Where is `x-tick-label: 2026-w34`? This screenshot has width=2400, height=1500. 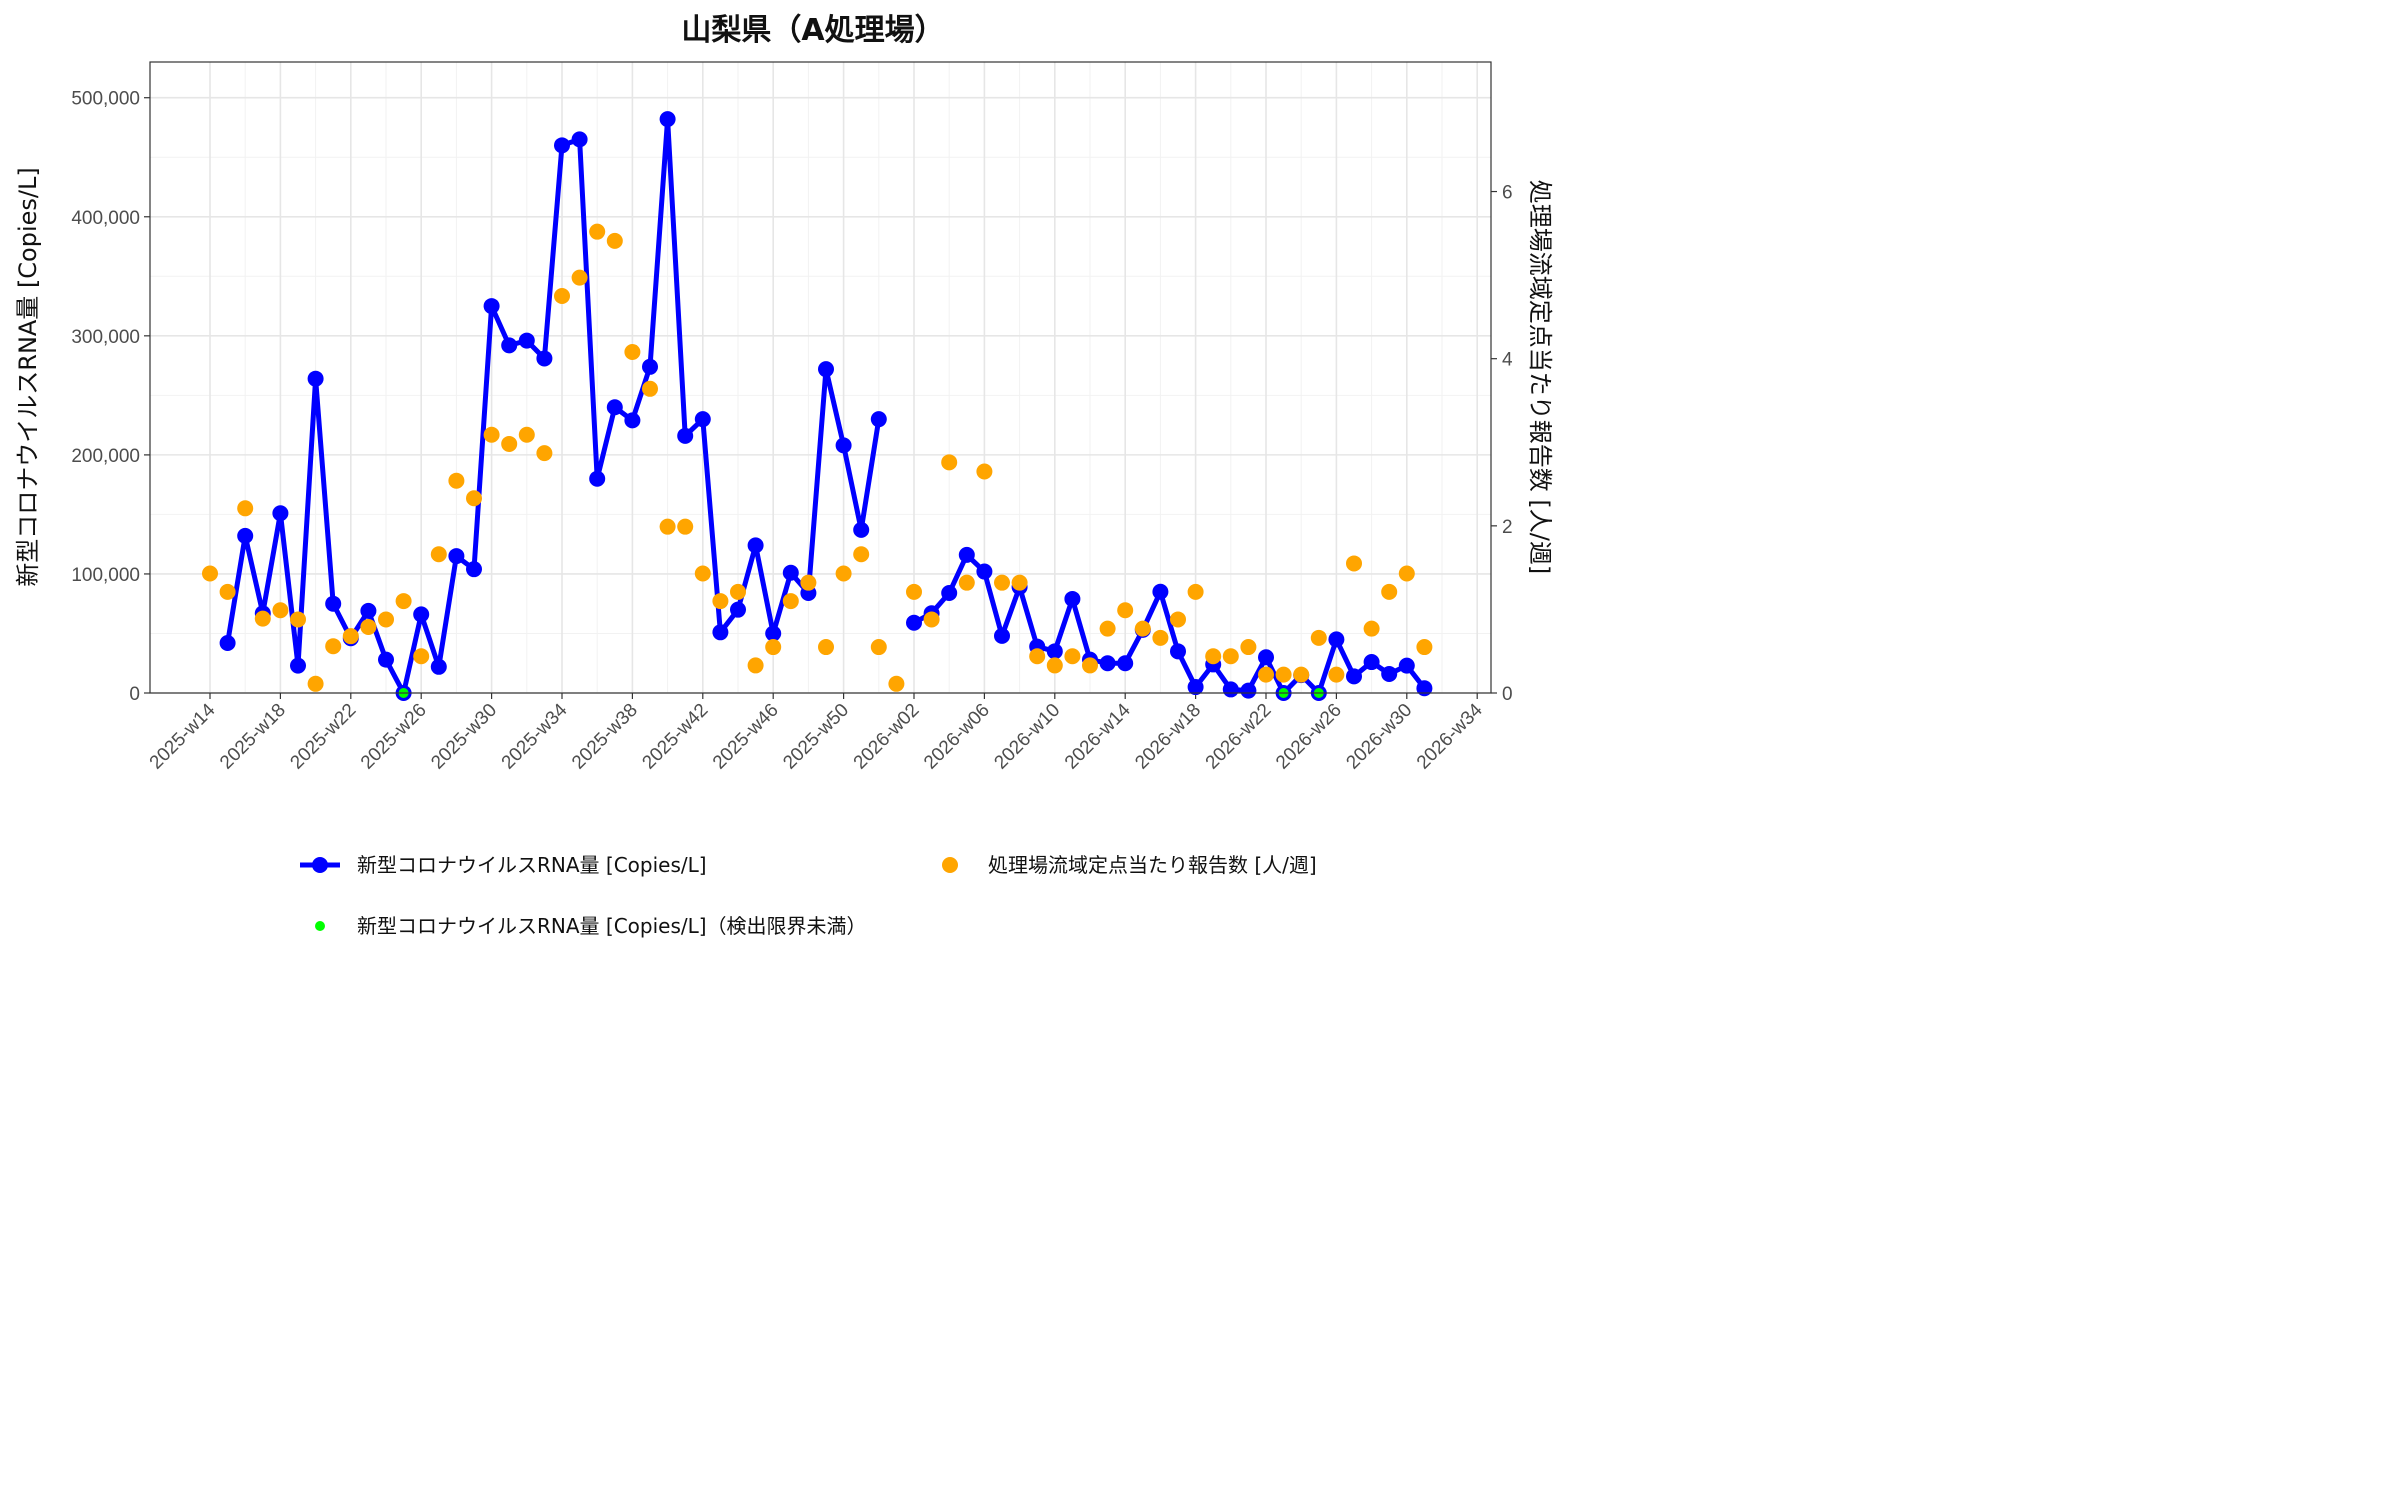
x-tick-label: 2026-w34 is located at coordinates (1450, 736).